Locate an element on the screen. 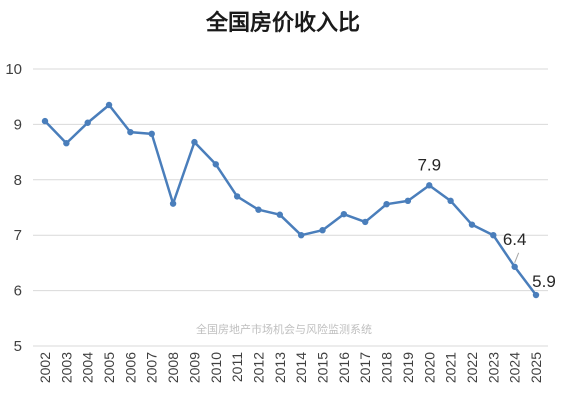 The width and height of the screenshot is (567, 410). x-tick-label: 2022 is located at coordinates (472, 367).